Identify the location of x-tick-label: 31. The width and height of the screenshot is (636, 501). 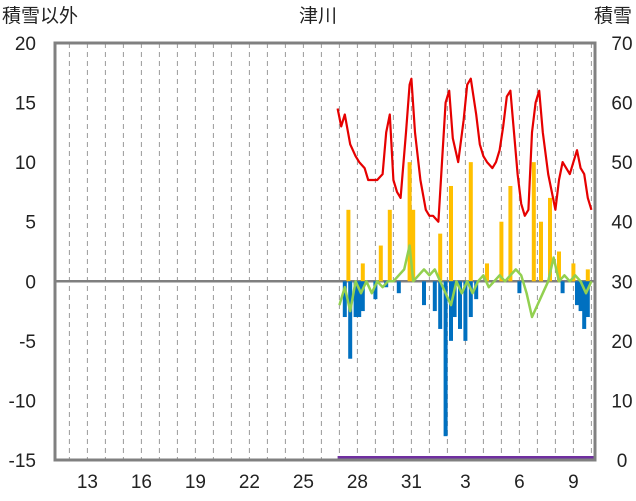
(411, 482).